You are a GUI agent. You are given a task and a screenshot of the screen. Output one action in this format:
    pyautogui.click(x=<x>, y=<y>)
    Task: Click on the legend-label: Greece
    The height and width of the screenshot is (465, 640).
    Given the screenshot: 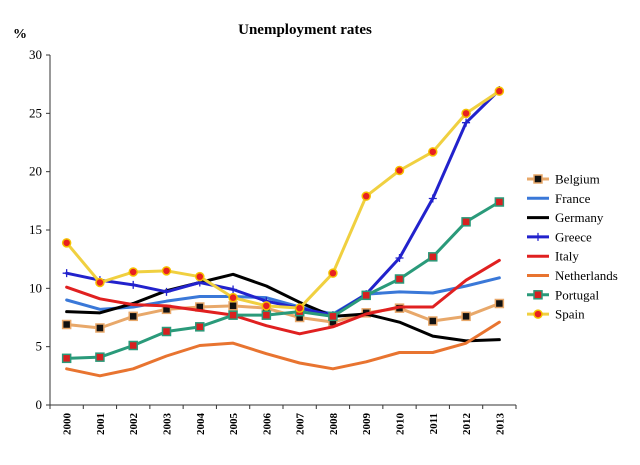 What is the action you would take?
    pyautogui.click(x=573, y=236)
    